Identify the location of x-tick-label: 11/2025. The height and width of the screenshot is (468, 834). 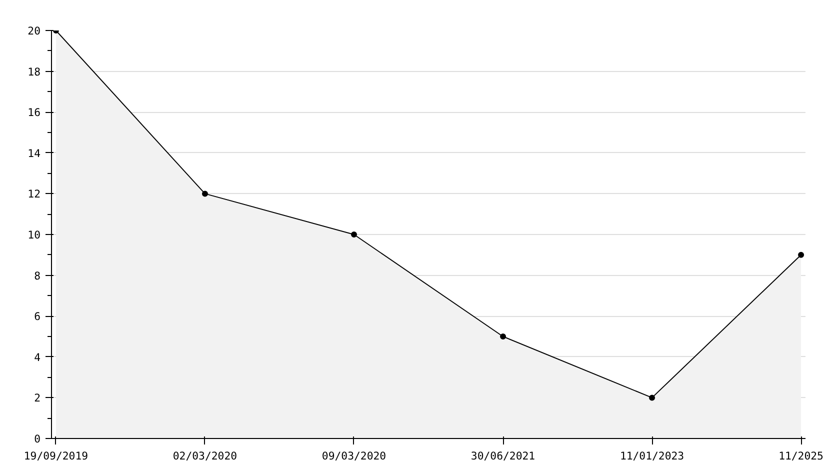
(801, 456).